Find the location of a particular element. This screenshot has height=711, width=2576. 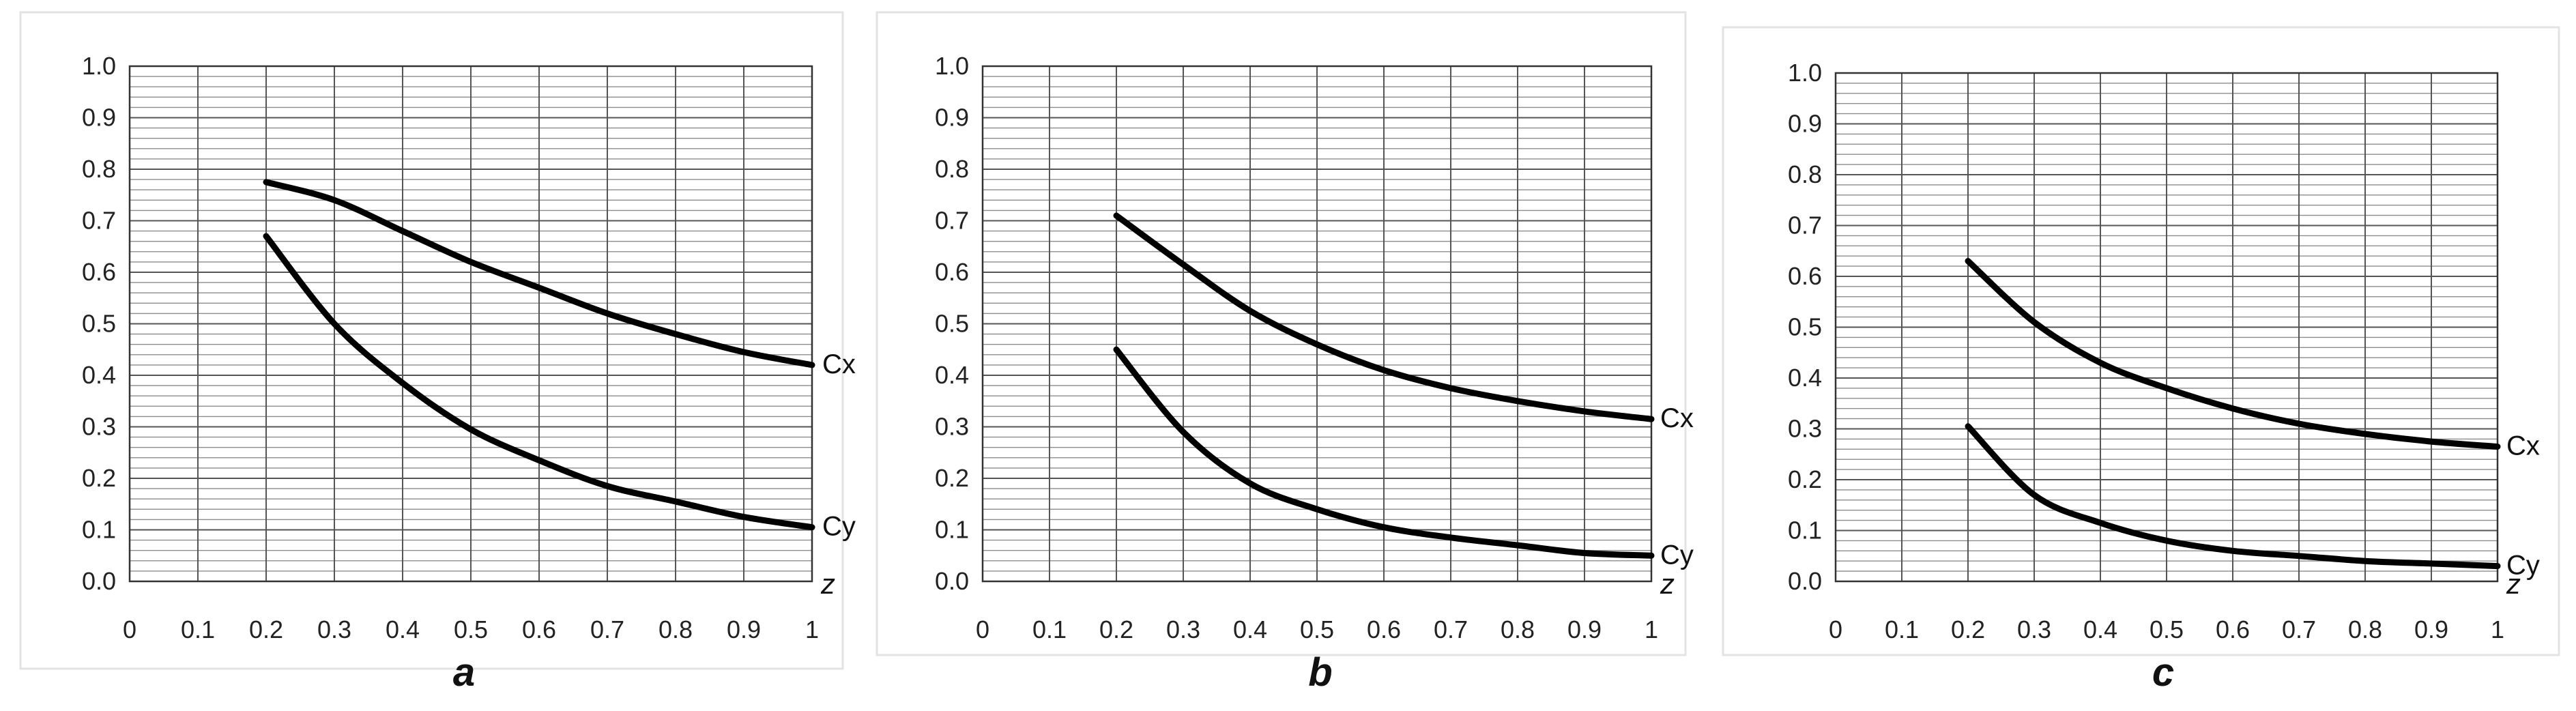

panel-label: b is located at coordinates (1320, 672).